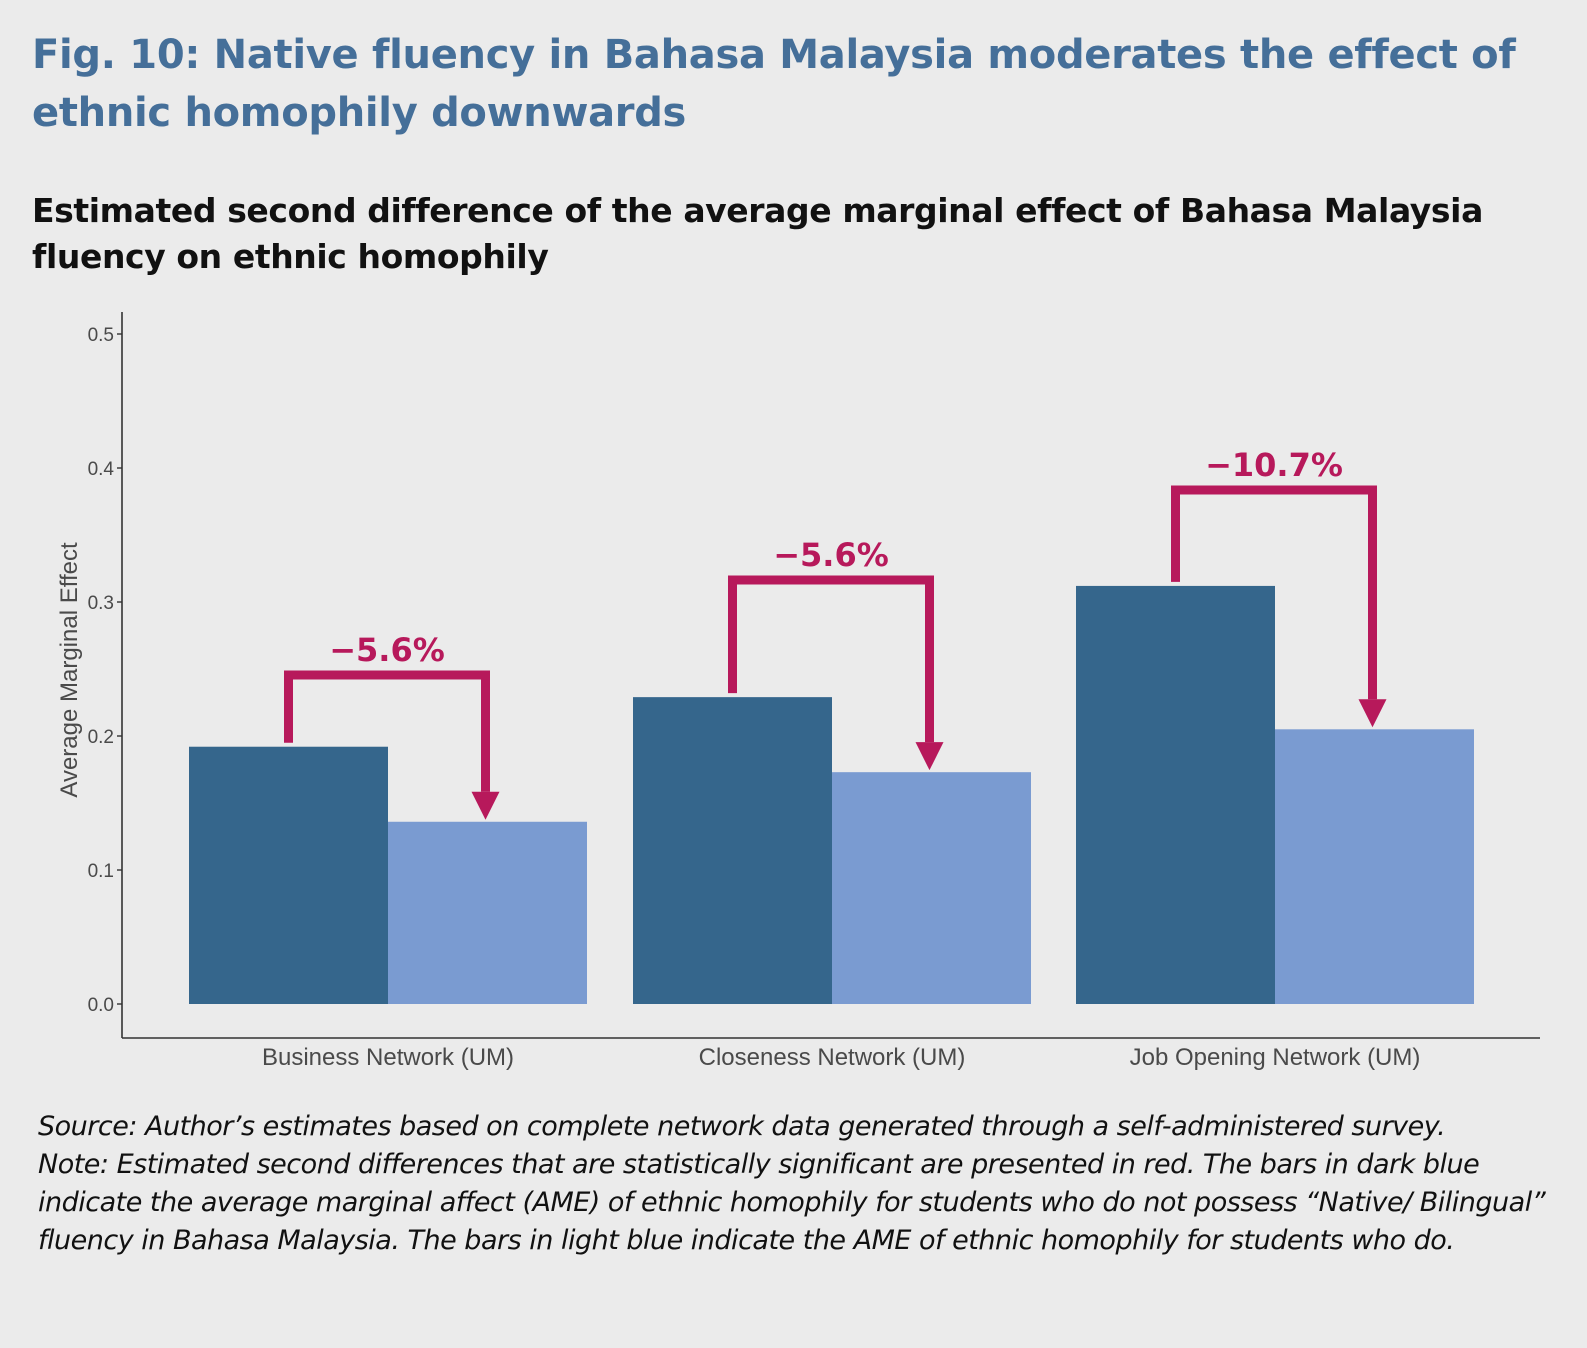 This screenshot has height=1348, width=1587. What do you see at coordinates (101, 871) in the screenshot?
I see `y-tick-label: 0.1` at bounding box center [101, 871].